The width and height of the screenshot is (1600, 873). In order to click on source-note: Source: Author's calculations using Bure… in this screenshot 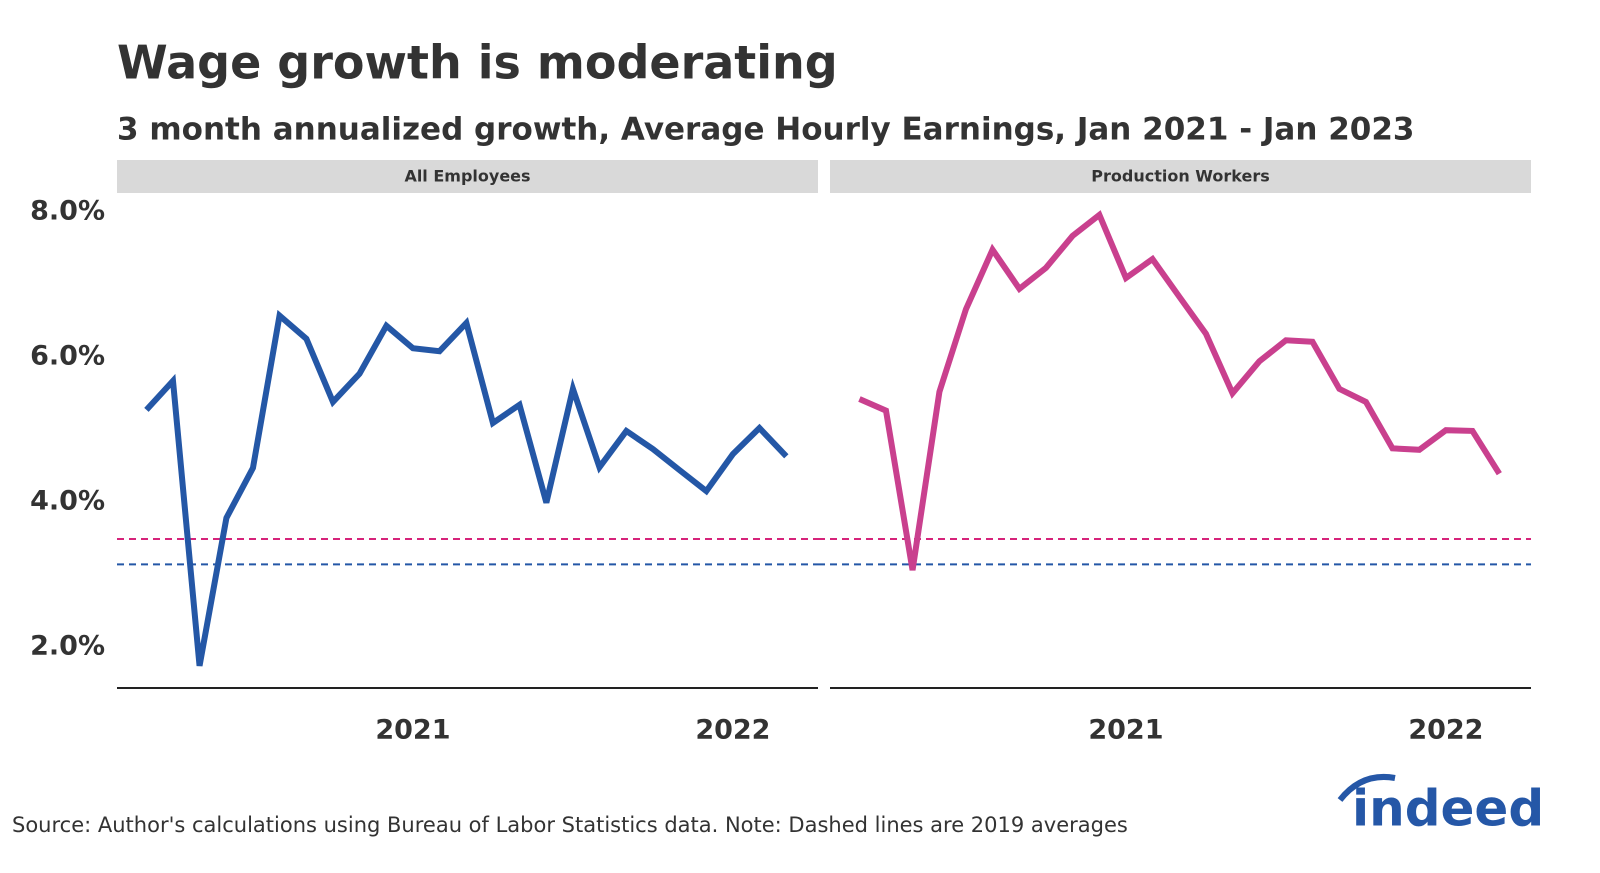, I will do `click(570, 825)`.